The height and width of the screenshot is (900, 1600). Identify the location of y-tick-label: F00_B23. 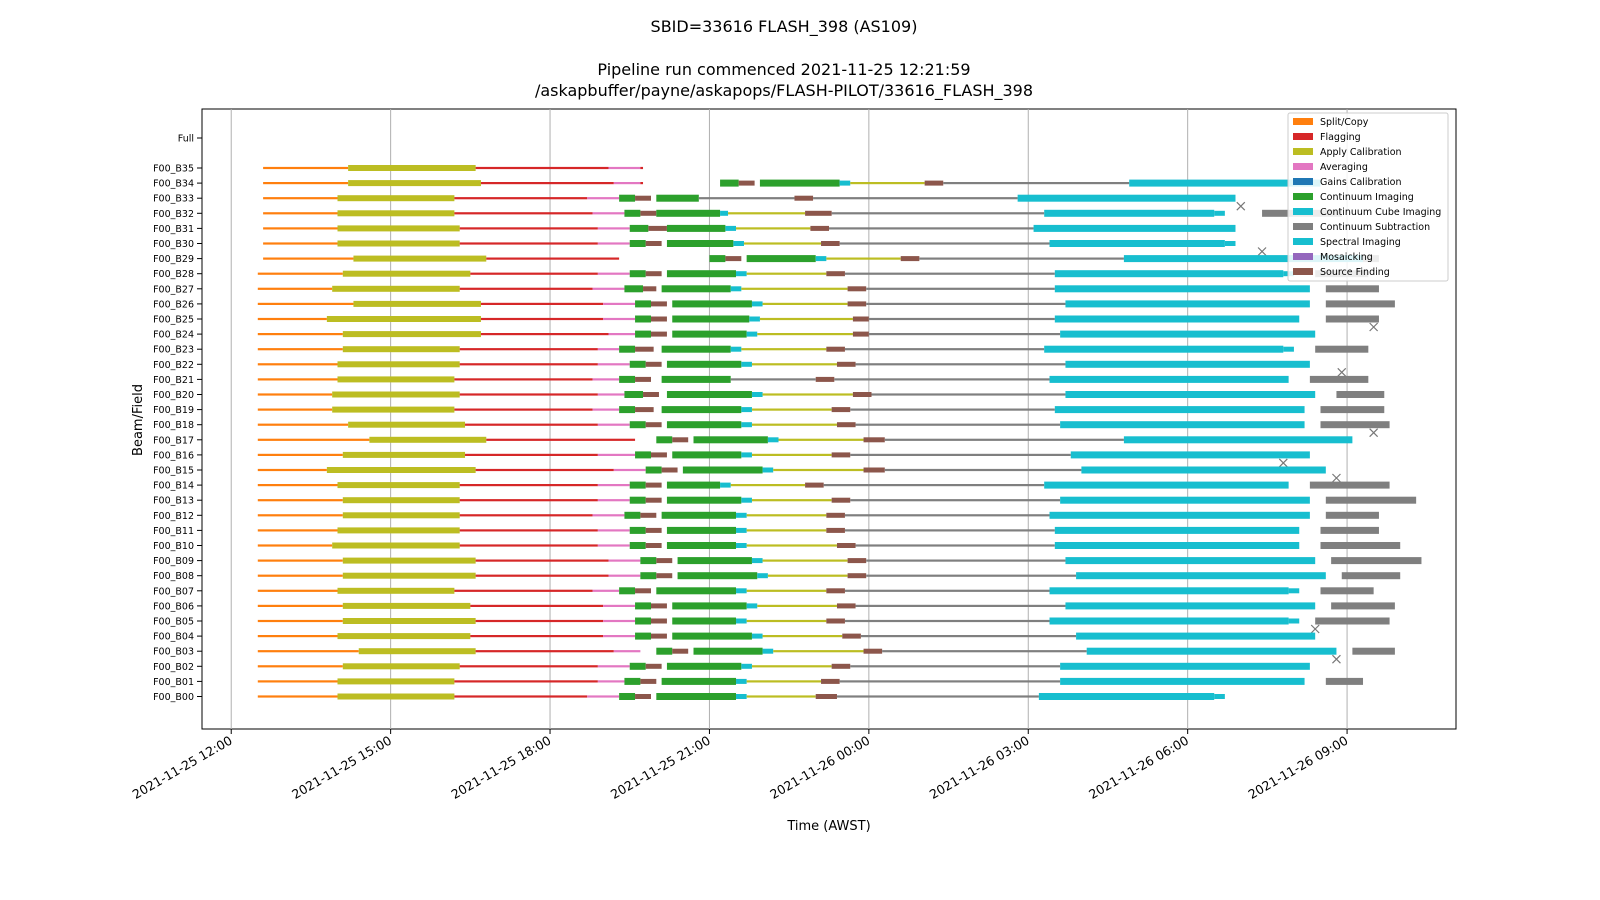
(173, 350).